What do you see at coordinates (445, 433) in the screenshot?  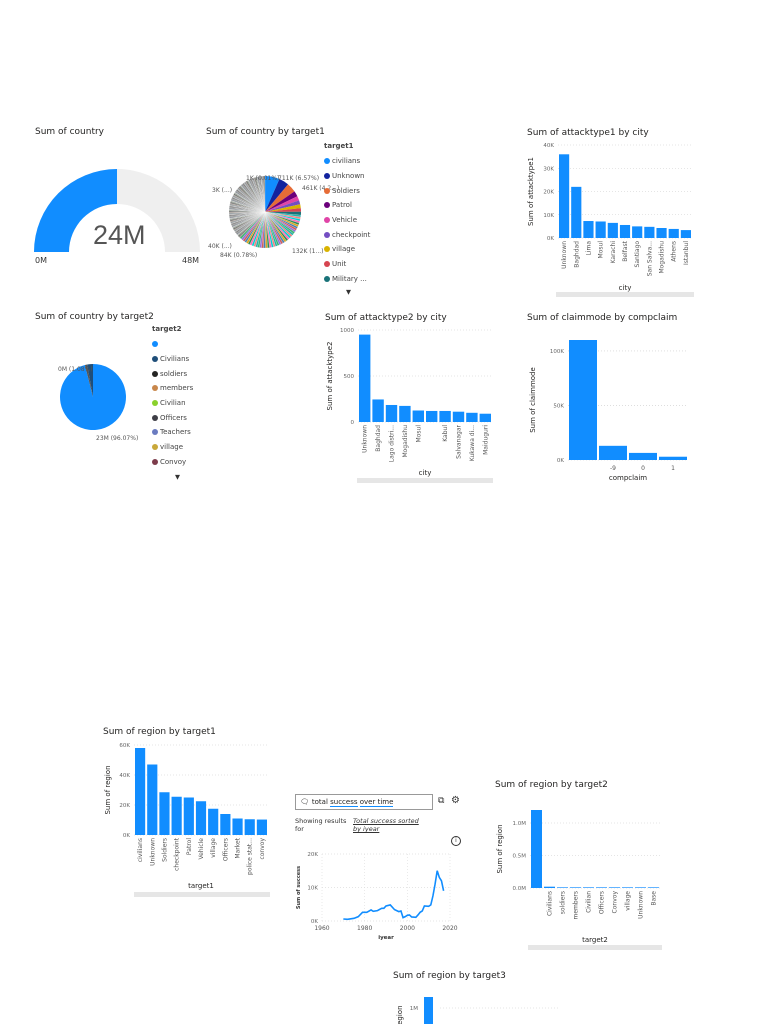 I see `x-tick-label: Kabul` at bounding box center [445, 433].